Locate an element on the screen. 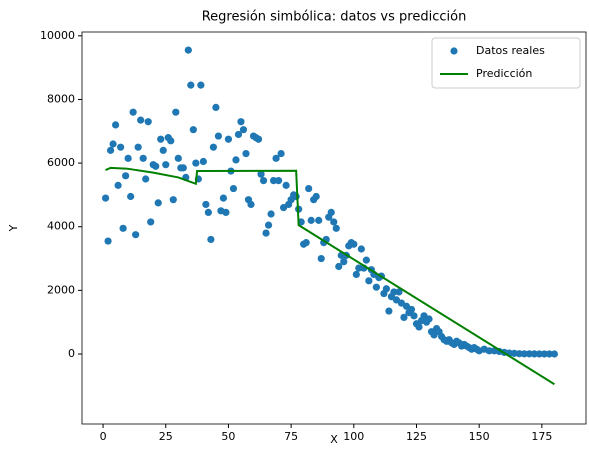 This screenshot has width=589, height=455. y-tick-label: 4000 is located at coordinates (61, 226).